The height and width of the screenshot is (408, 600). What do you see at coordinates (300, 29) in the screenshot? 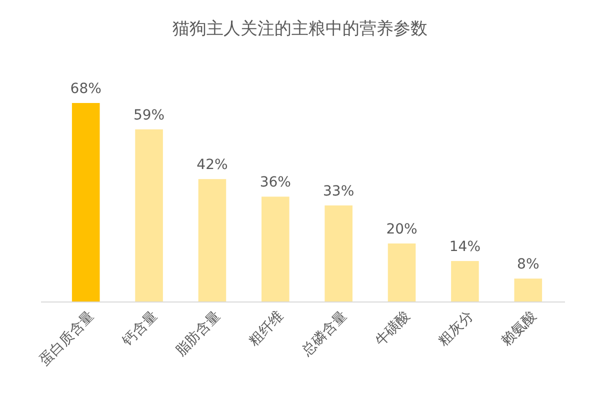
I see `chart-title: 猫狗主人关注的主粮中的营养参数` at bounding box center [300, 29].